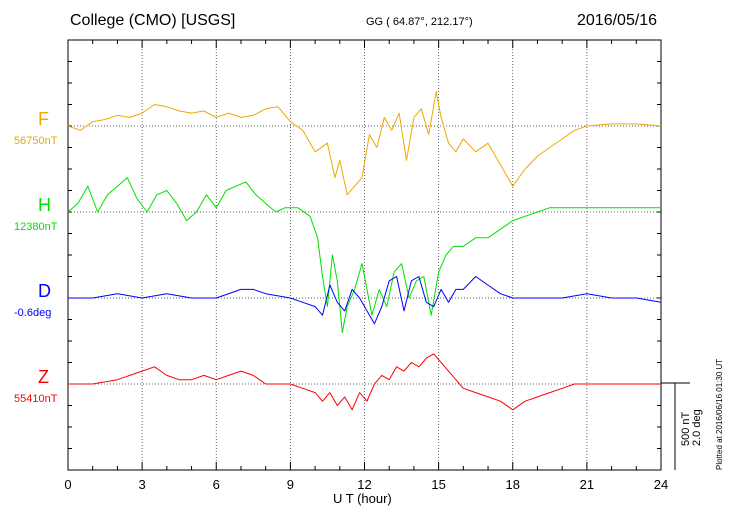 This screenshot has height=520, width=730. What do you see at coordinates (364, 484) in the screenshot?
I see `x-tick-label-12: 12` at bounding box center [364, 484].